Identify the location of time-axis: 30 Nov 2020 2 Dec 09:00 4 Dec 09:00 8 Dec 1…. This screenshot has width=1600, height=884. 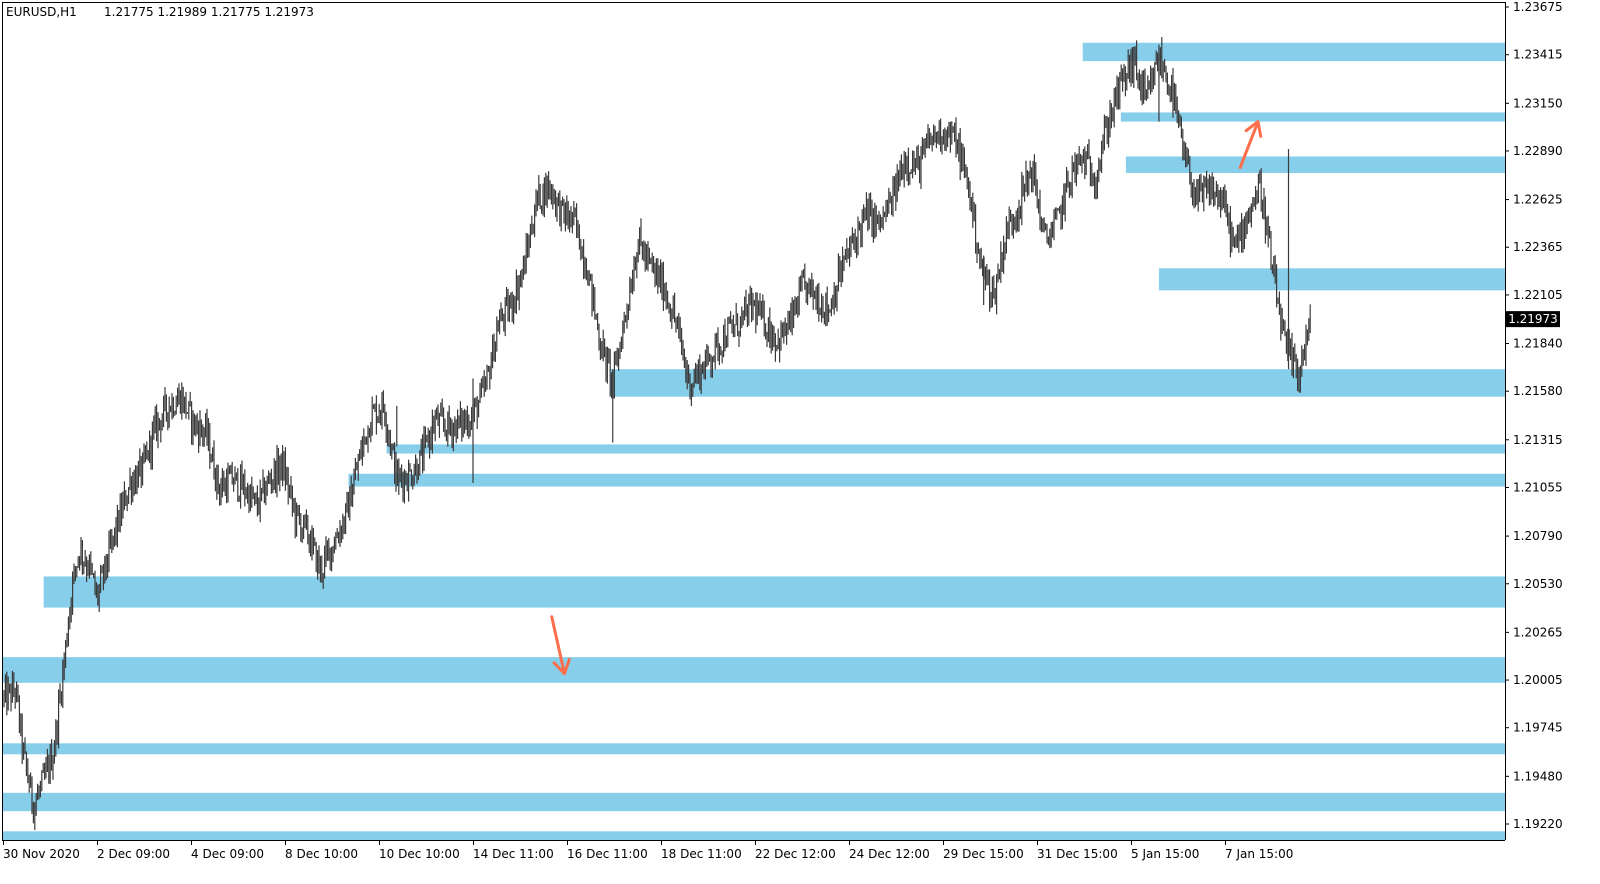
(648, 850).